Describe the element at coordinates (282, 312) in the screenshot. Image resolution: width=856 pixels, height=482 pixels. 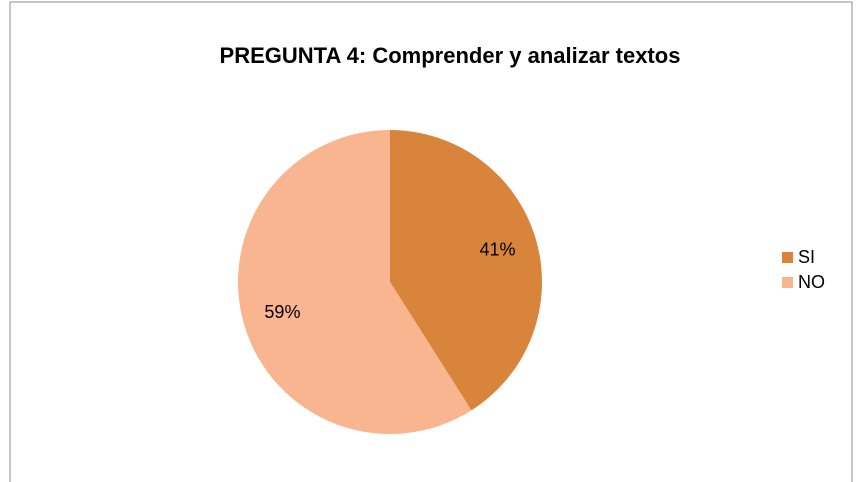
I see `data-label: 59%` at that location.